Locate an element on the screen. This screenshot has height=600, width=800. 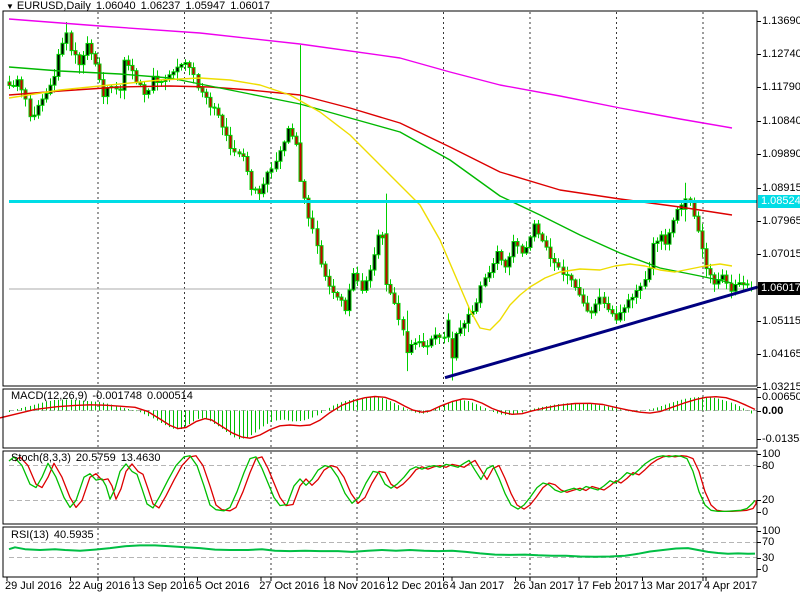
price-tick-label: 1.07015 is located at coordinates (781, 254).